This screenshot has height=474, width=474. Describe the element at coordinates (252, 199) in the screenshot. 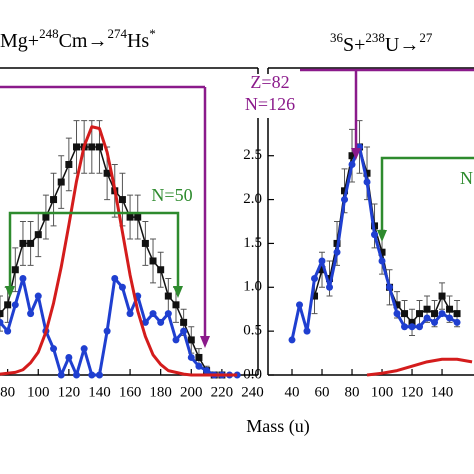

I see `y-tick-label: 2.0` at that location.